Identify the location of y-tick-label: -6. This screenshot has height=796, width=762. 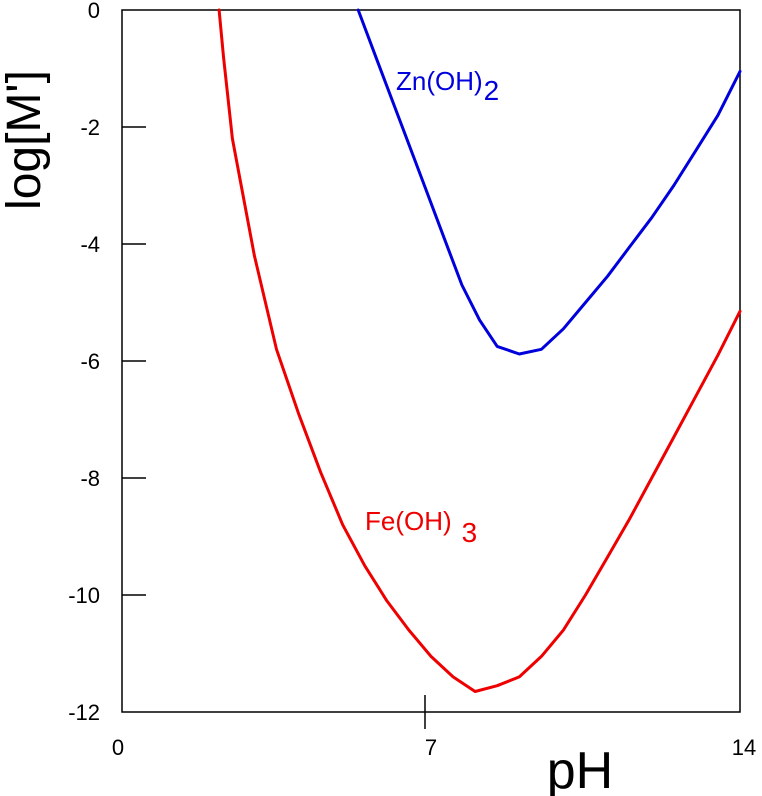
(90, 361).